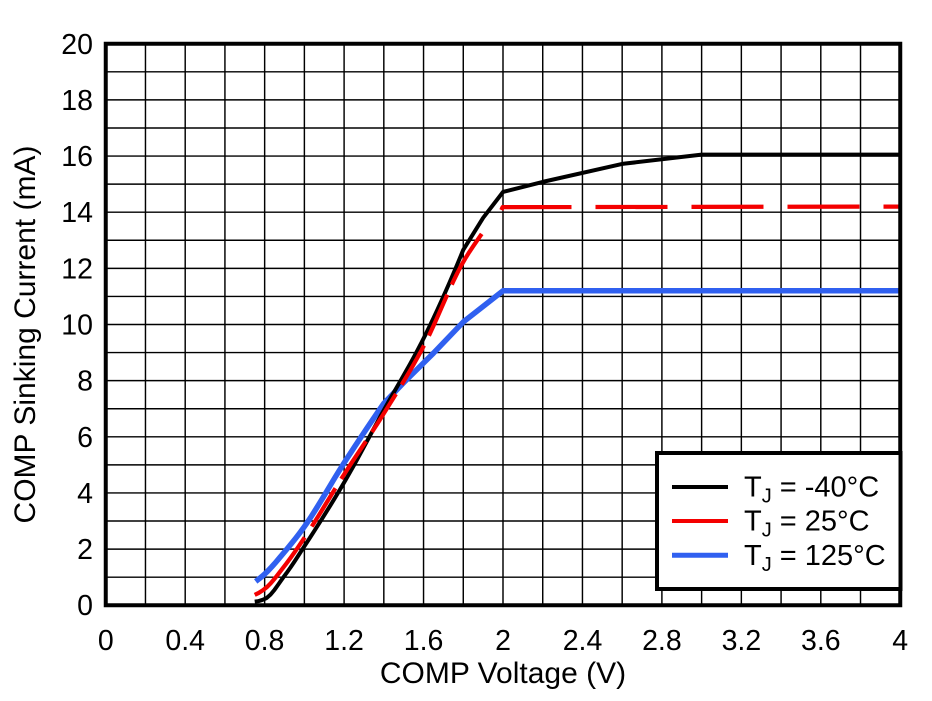  What do you see at coordinates (742, 641) in the screenshot?
I see `svg-text: 3.2` at bounding box center [742, 641].